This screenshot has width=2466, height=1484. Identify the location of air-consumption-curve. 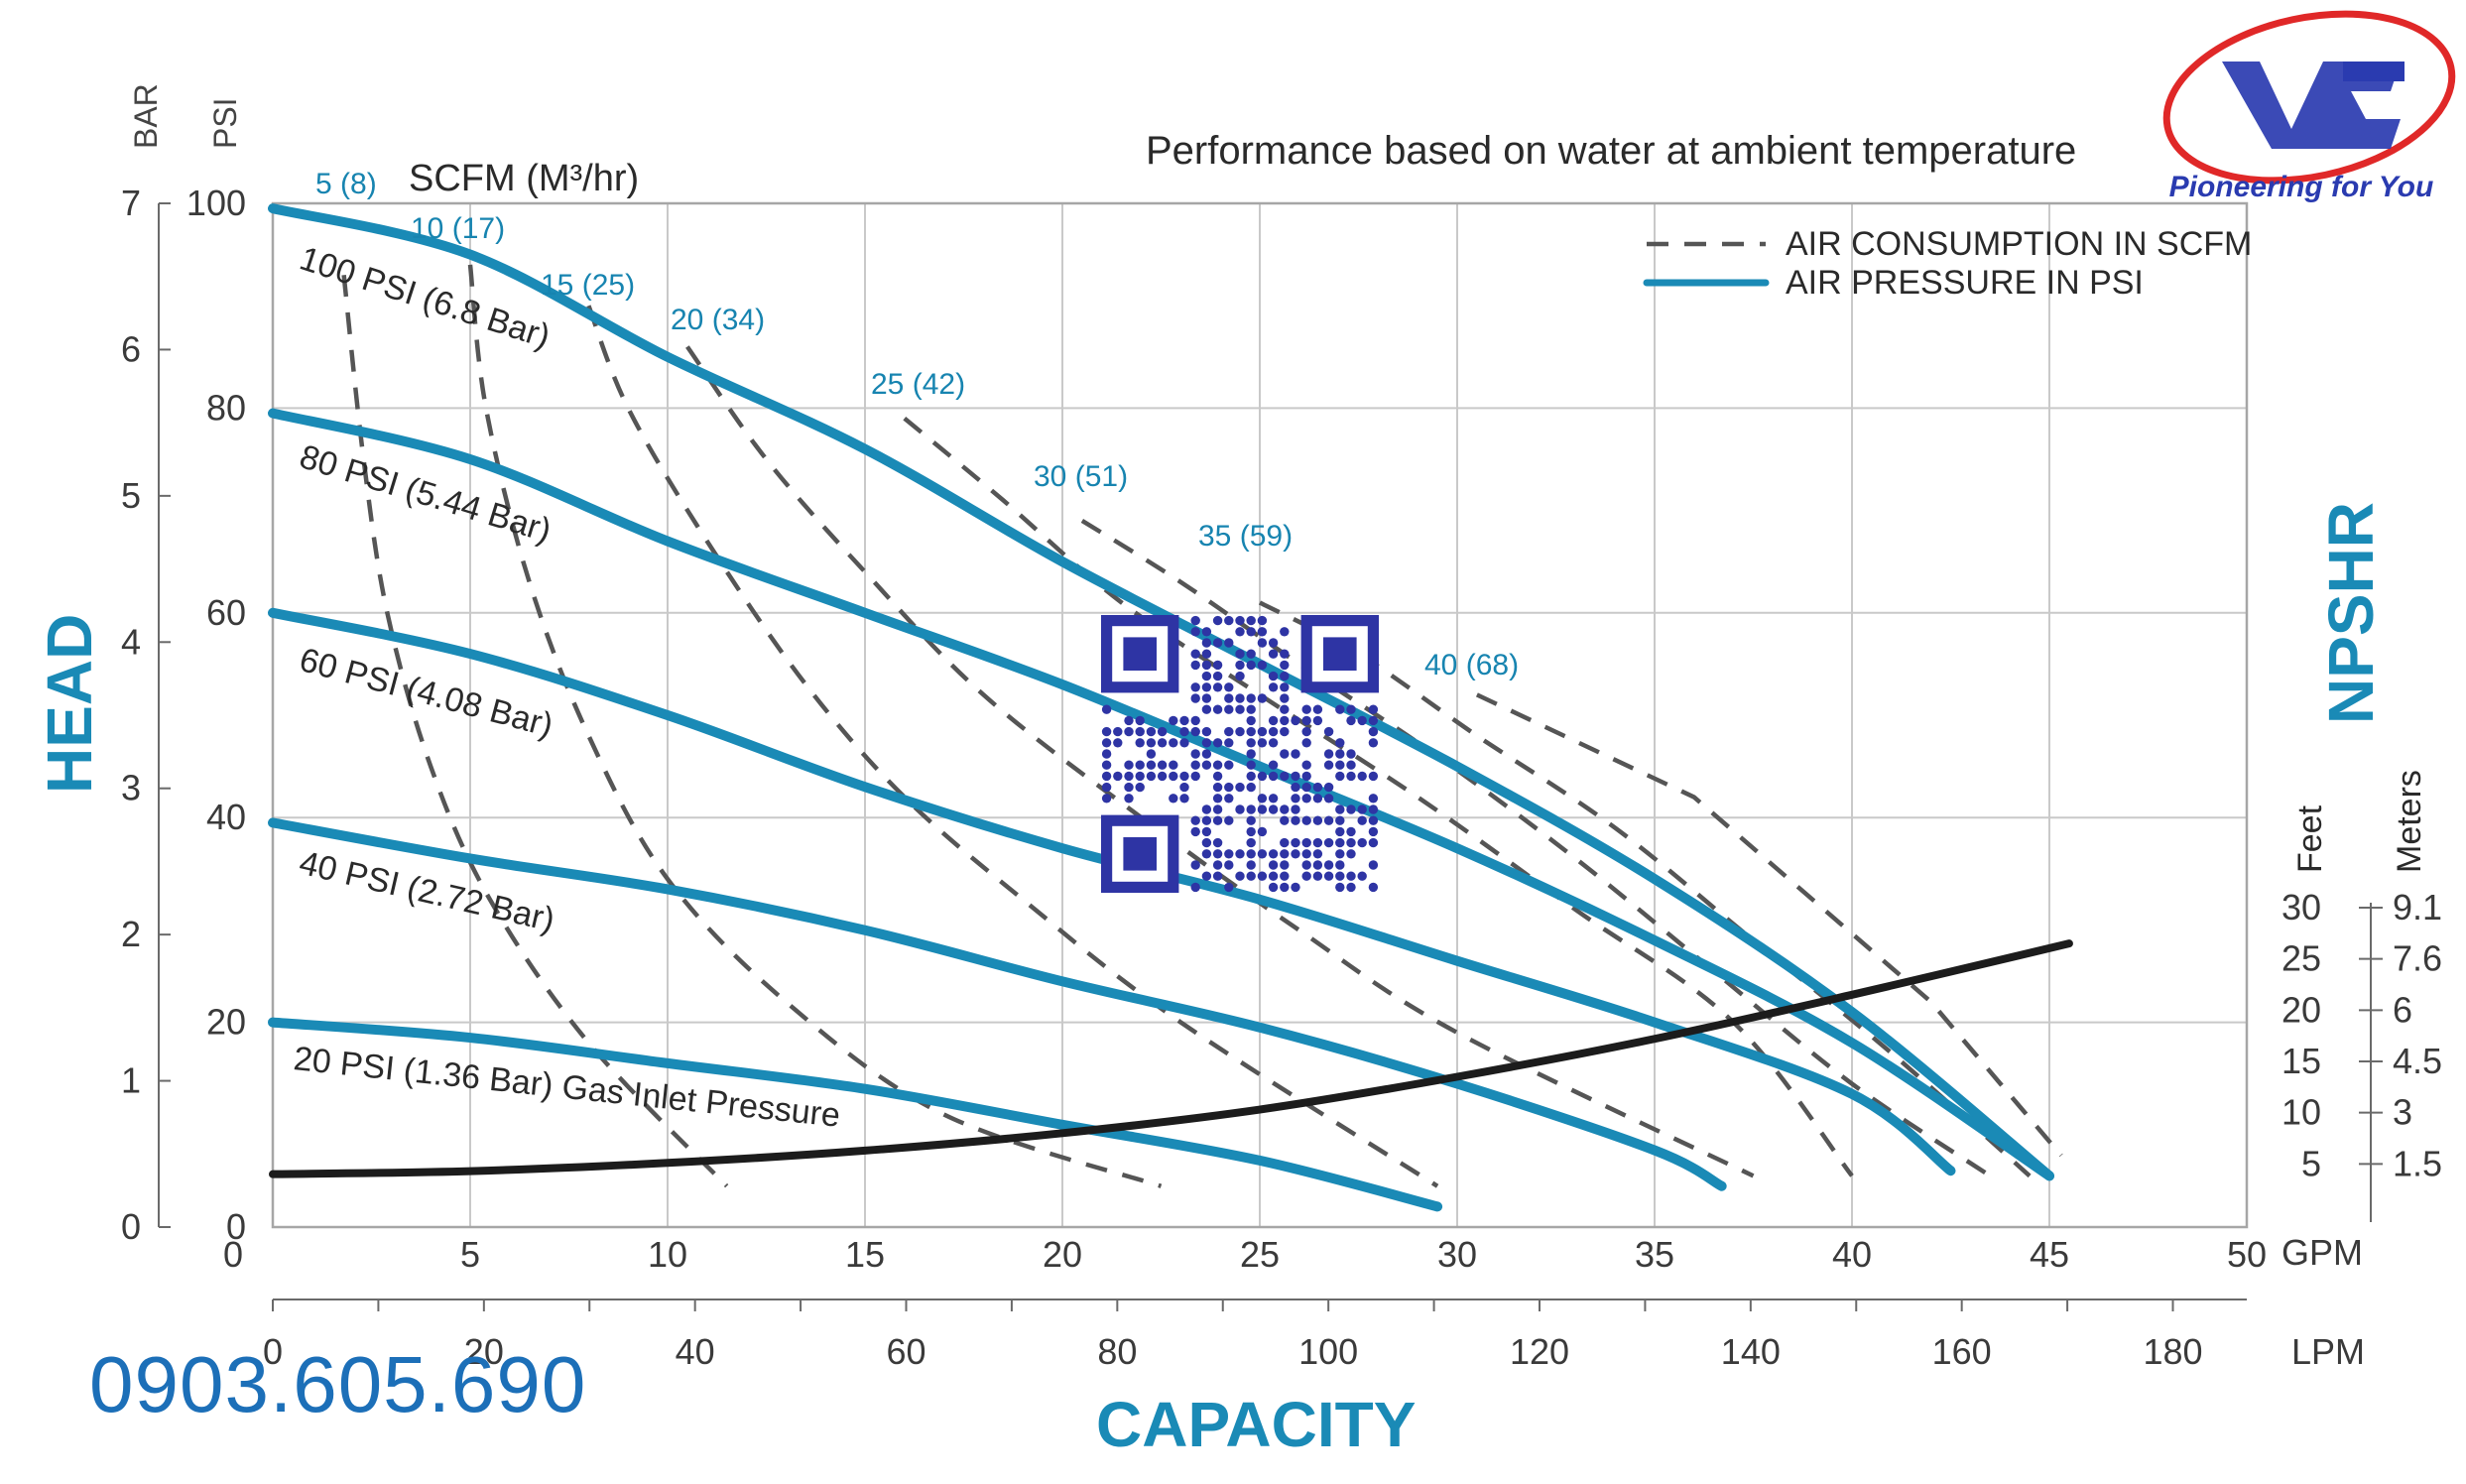
(1769, 925).